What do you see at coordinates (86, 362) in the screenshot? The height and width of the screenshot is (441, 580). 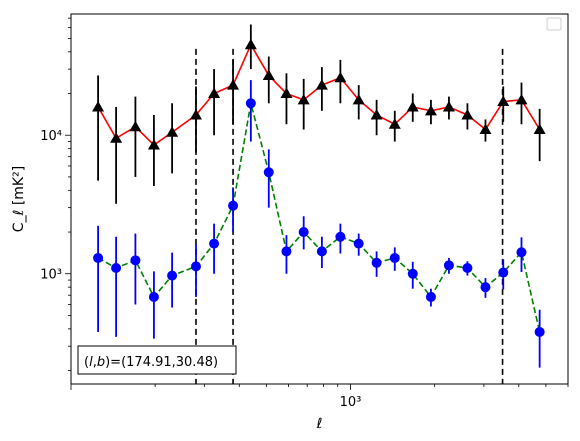 I see `annotation-open: (` at bounding box center [86, 362].